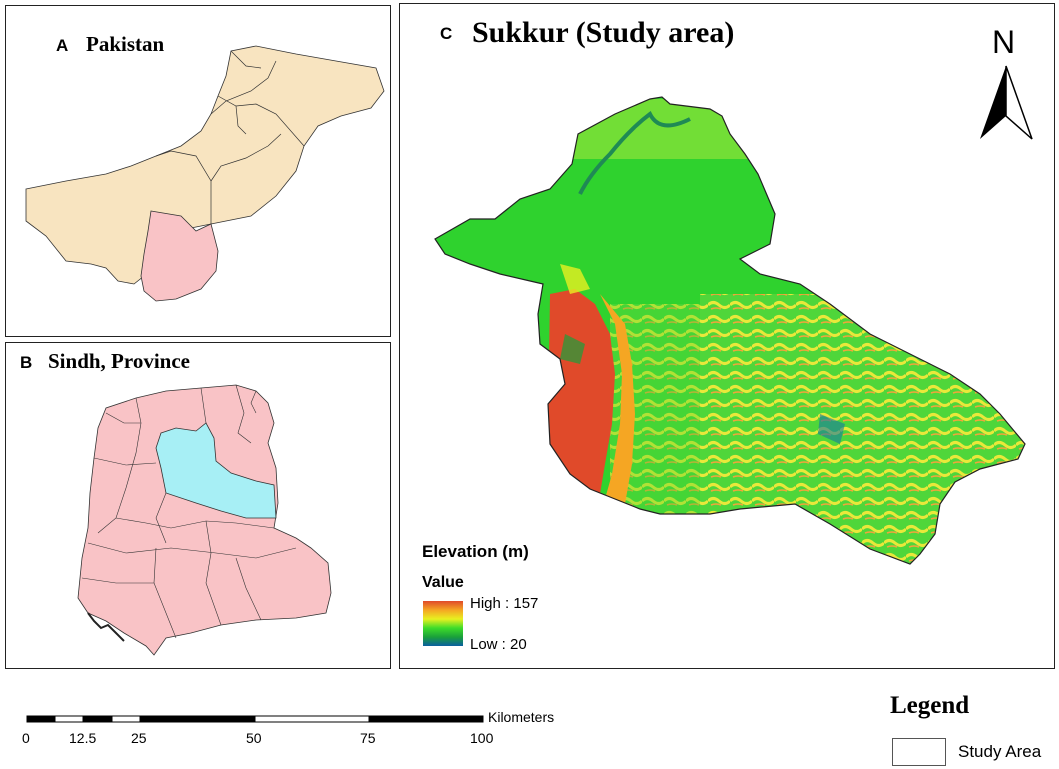 Image resolution: width=1059 pixels, height=769 pixels. I want to click on scale-tick-0: 0, so click(26, 738).